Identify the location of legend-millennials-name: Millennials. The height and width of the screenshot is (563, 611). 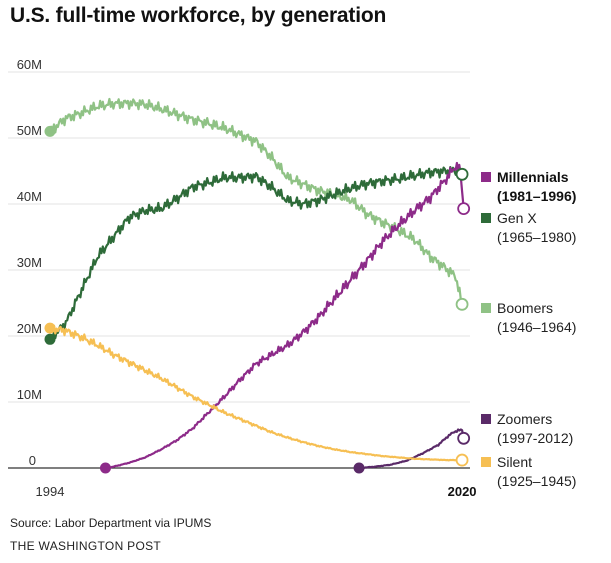
(533, 177).